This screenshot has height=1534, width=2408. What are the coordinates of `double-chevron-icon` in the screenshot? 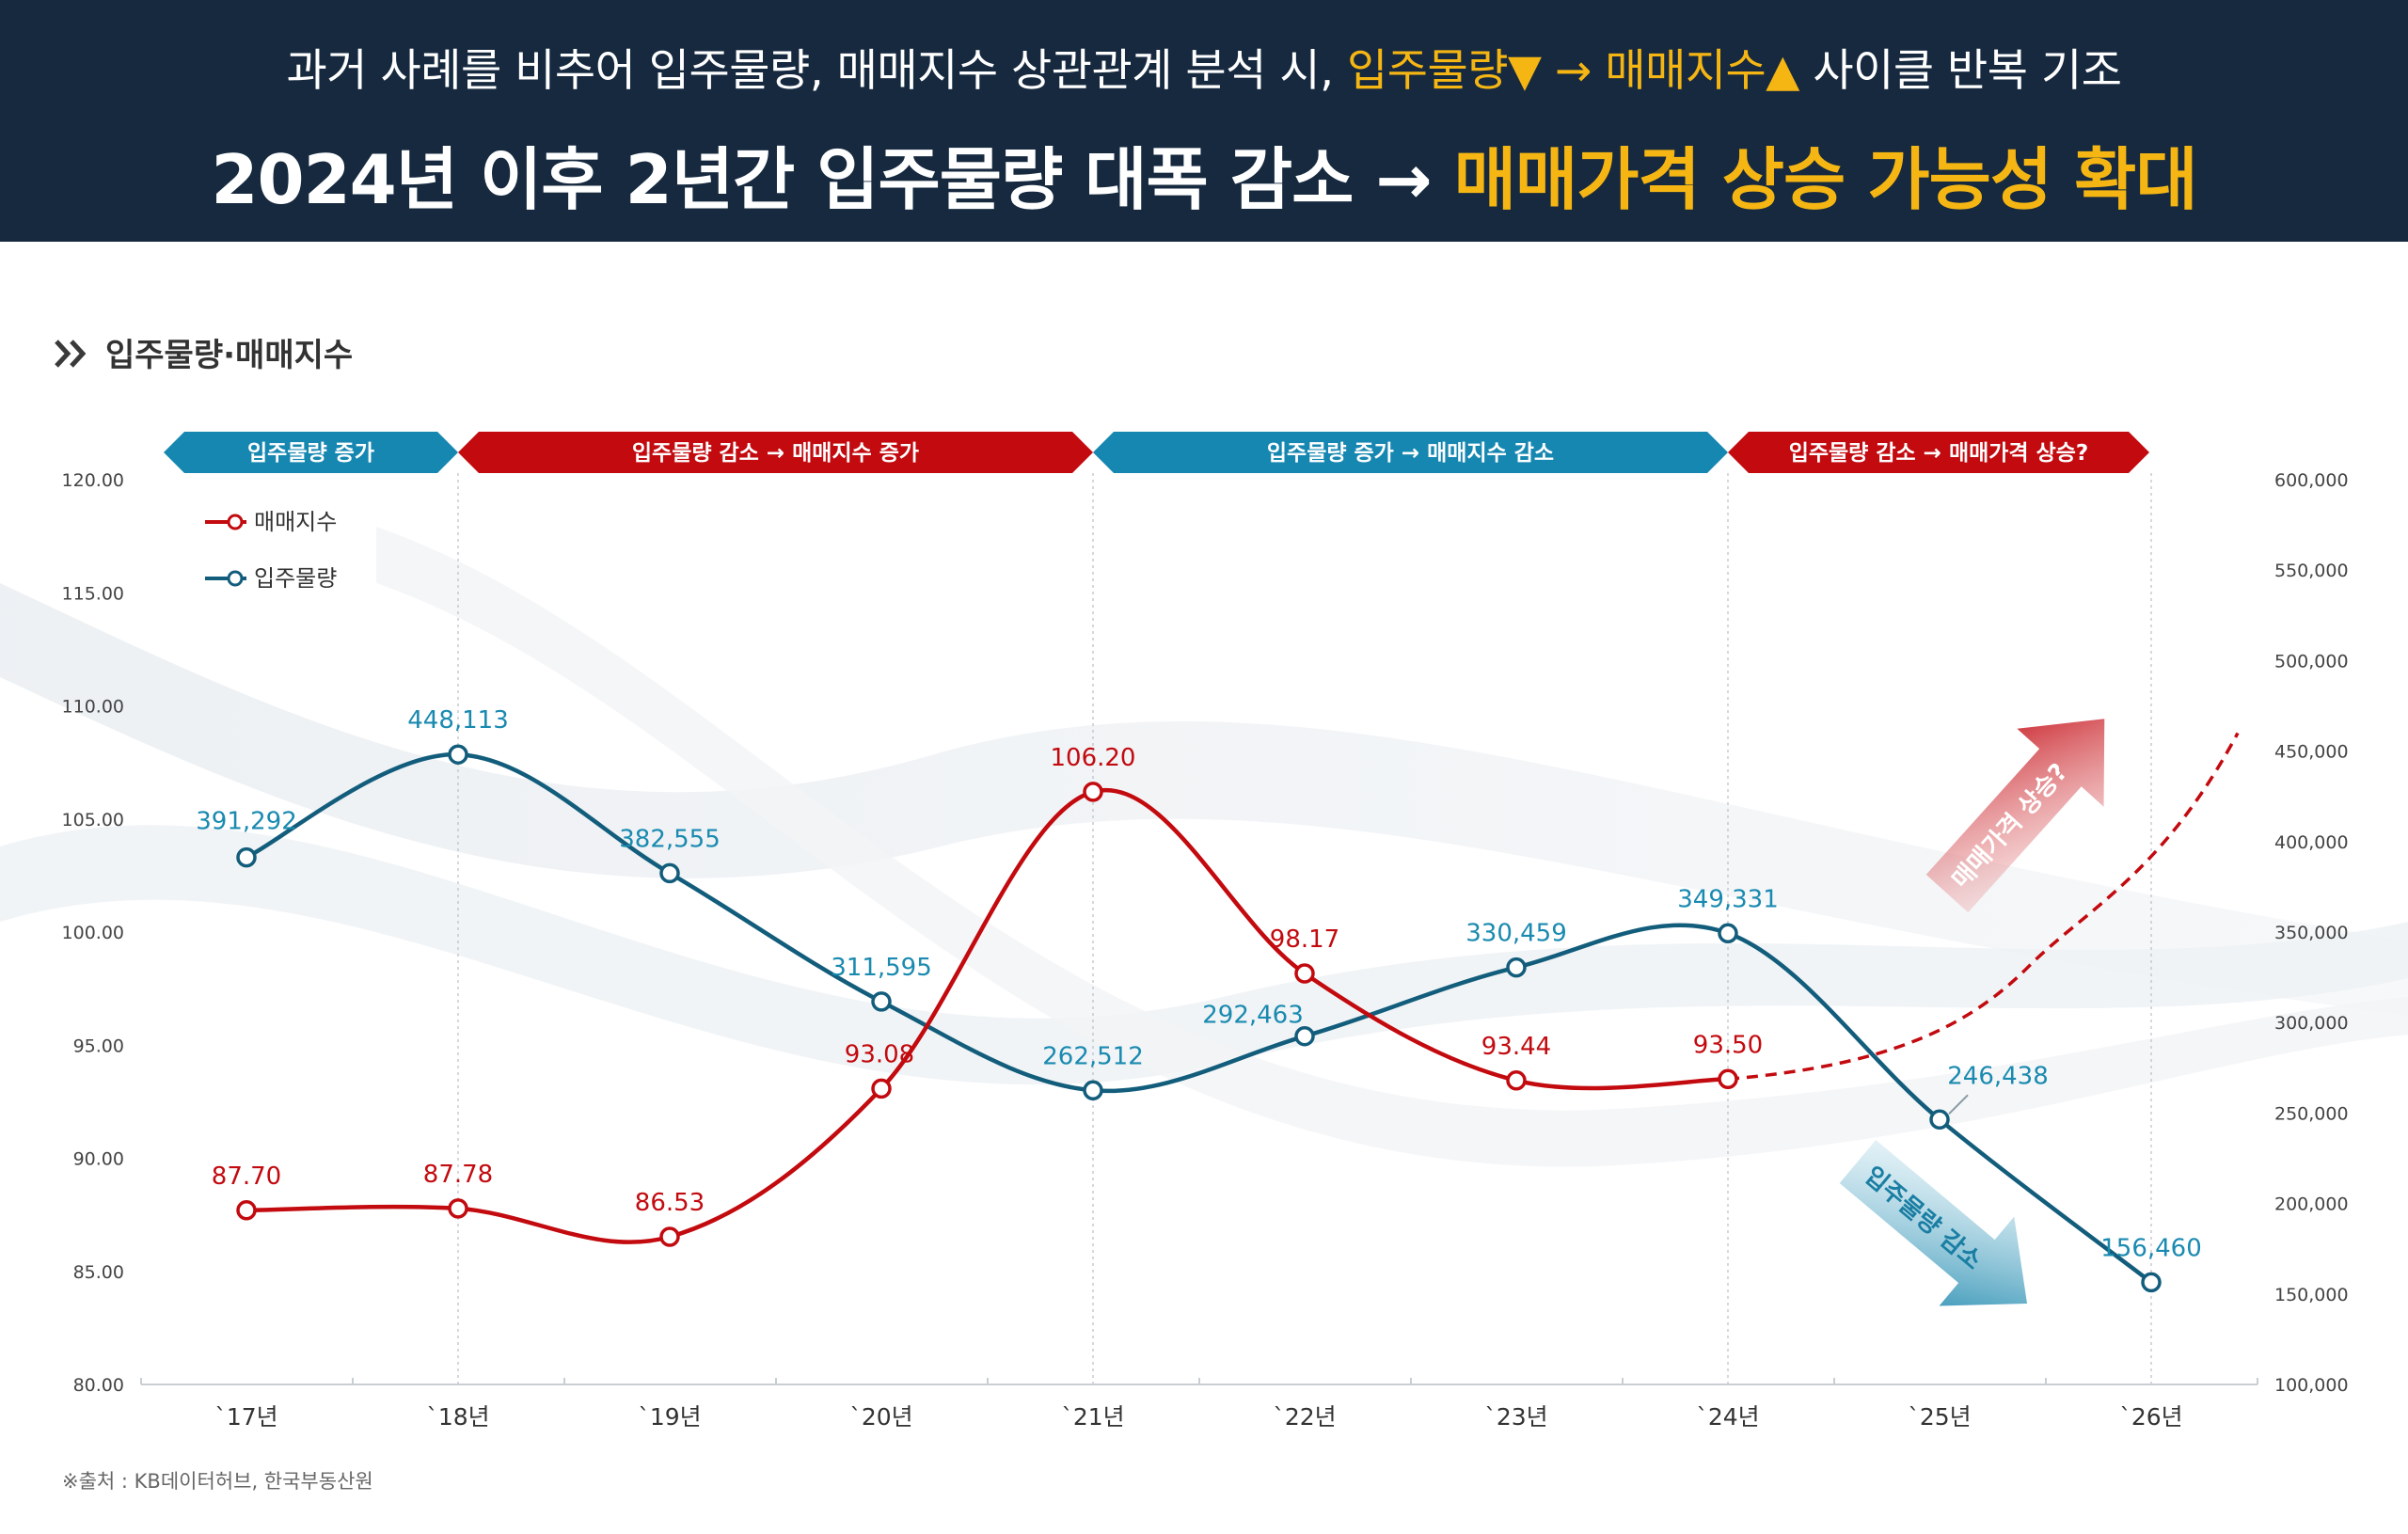 It's located at (71, 354).